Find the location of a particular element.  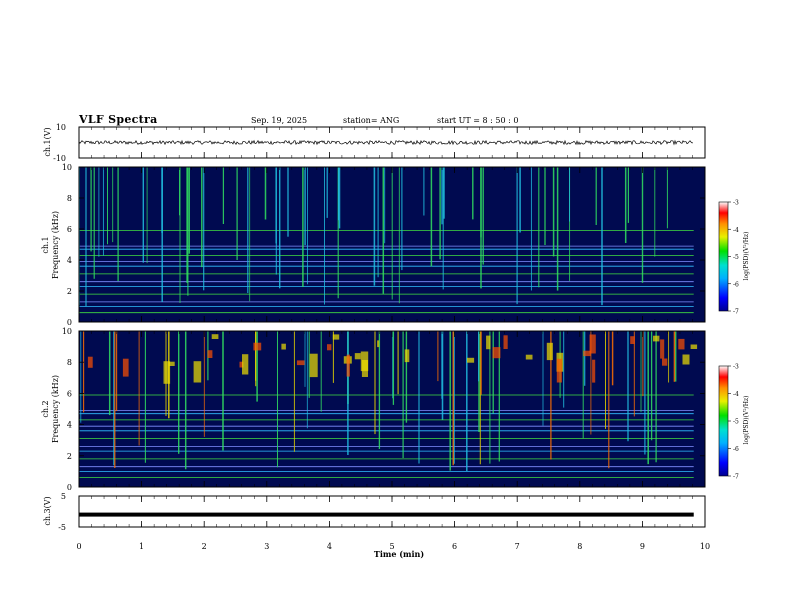

time-tick-label: 4 is located at coordinates (329, 546).